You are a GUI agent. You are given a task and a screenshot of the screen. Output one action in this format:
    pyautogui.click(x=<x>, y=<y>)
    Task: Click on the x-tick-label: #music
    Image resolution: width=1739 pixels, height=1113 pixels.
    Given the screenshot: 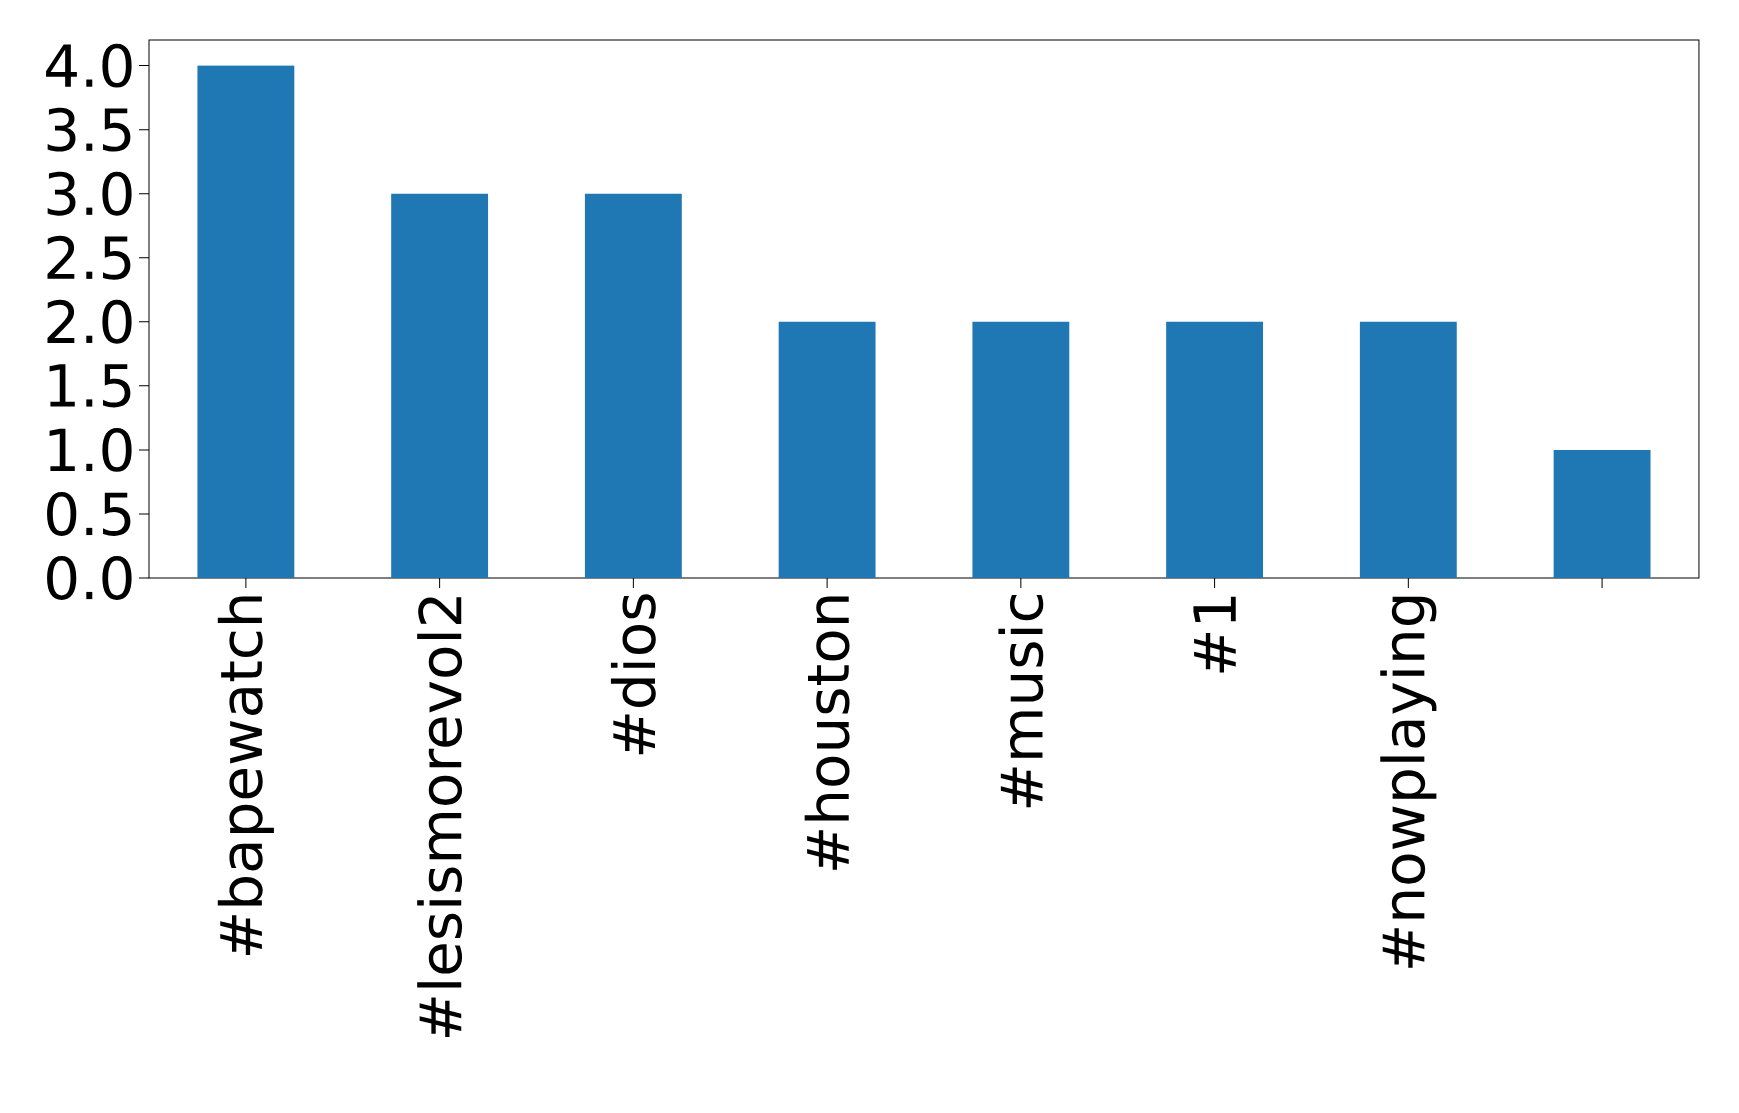 What is the action you would take?
    pyautogui.click(x=1021, y=701)
    